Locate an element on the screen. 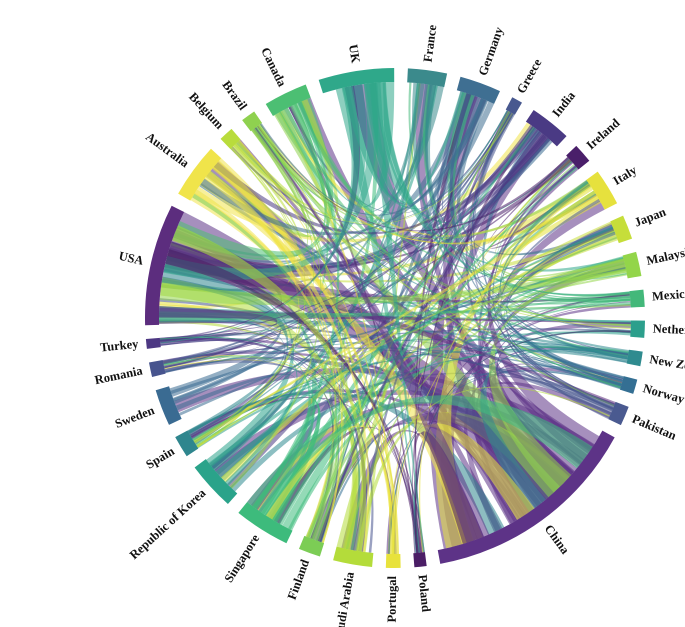 The height and width of the screenshot is (627, 685). ribbon-sweden-republic-of-korea is located at coordinates (235, 421).